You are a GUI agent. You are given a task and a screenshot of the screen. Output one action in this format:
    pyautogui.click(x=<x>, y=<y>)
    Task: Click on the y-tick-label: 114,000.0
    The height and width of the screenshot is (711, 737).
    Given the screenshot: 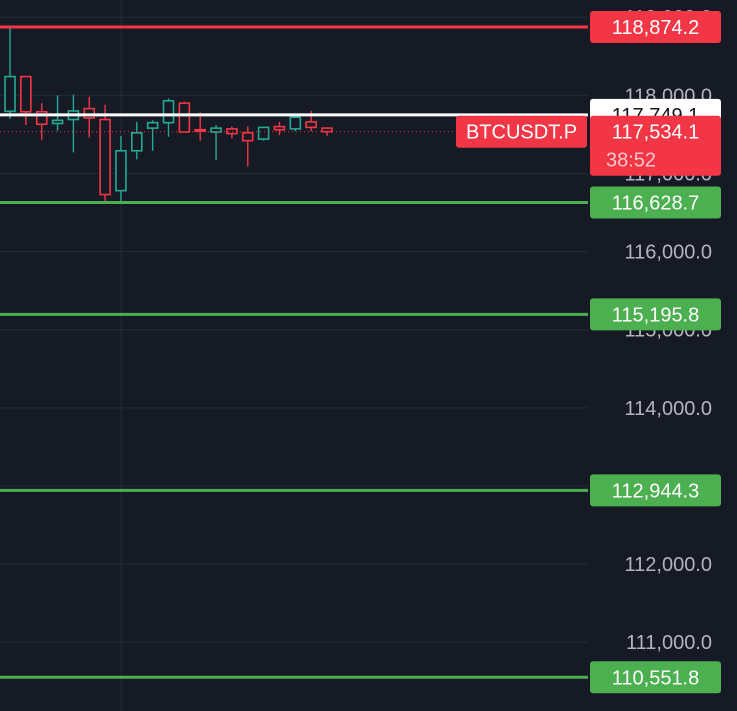 What is the action you would take?
    pyautogui.click(x=669, y=409)
    